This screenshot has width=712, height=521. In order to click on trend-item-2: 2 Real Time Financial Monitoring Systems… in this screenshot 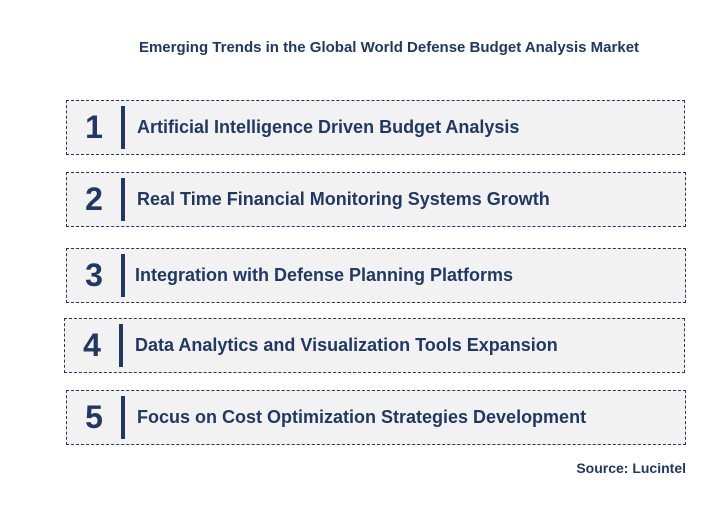, I will do `click(376, 199)`.